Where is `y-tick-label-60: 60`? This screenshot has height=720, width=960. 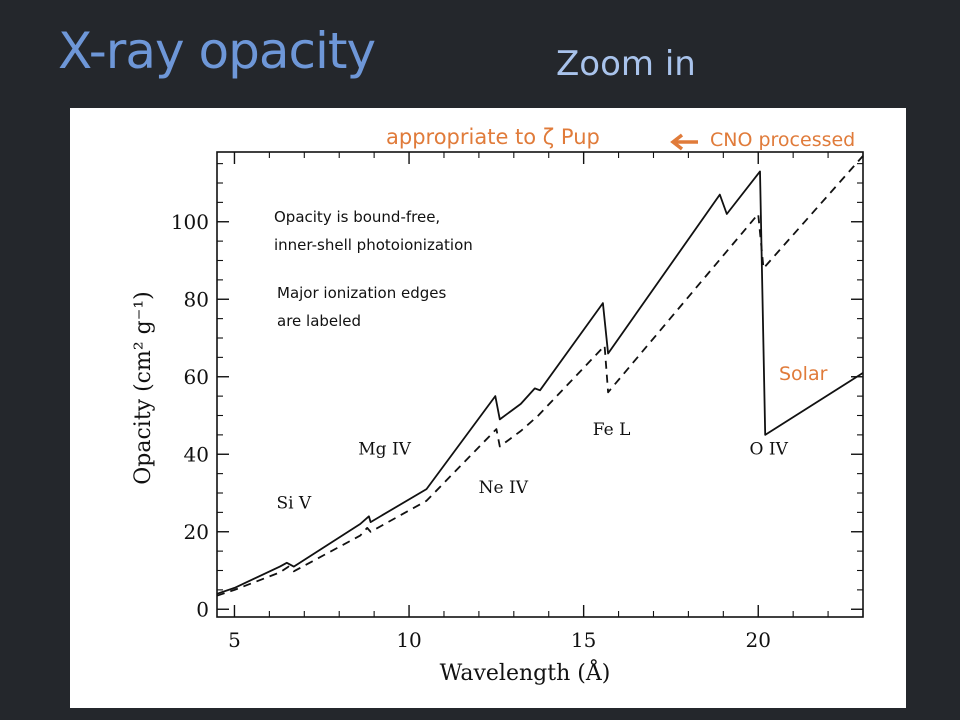 y-tick-label-60: 60 is located at coordinates (196, 377).